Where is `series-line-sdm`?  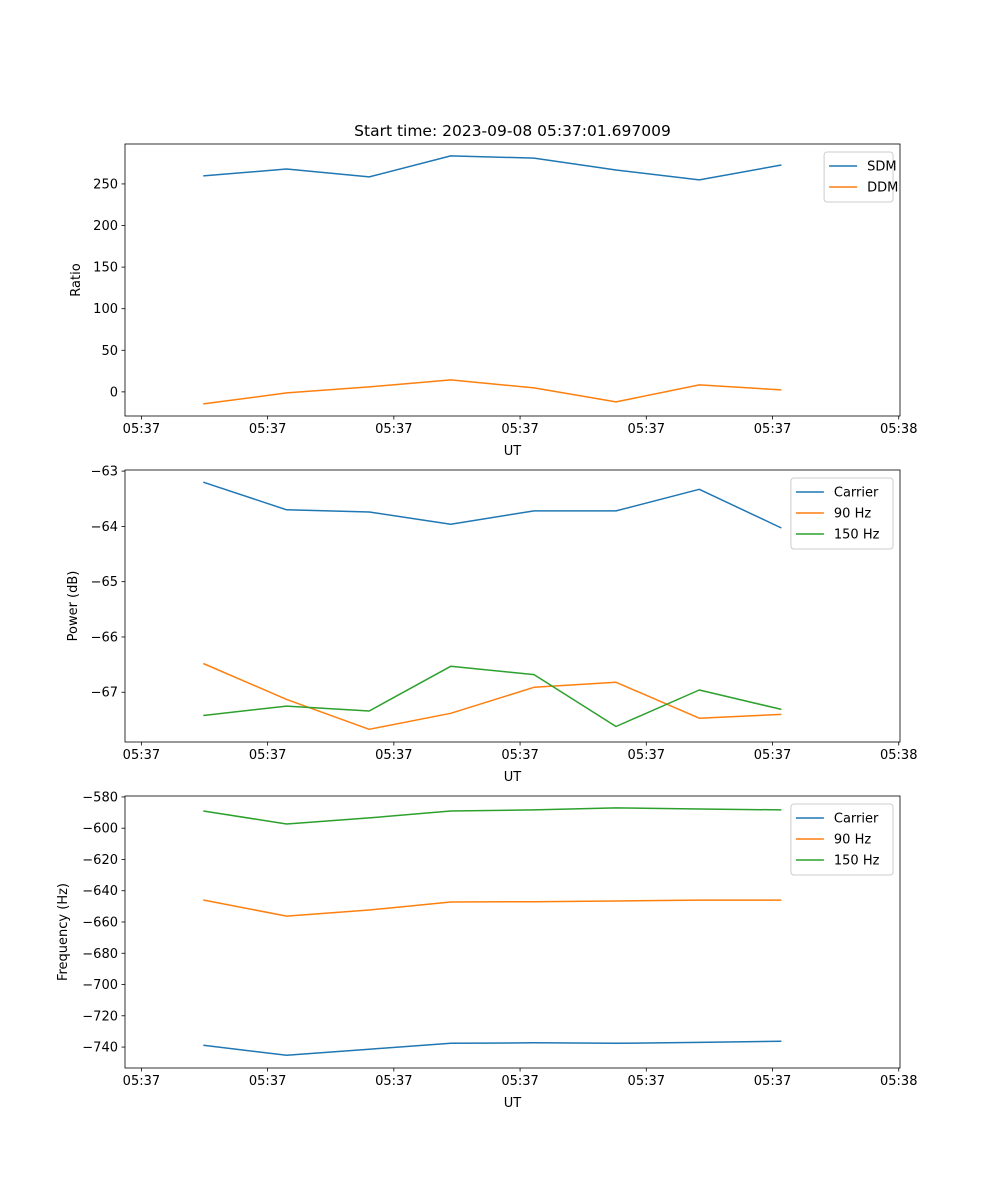 series-line-sdm is located at coordinates (492, 168).